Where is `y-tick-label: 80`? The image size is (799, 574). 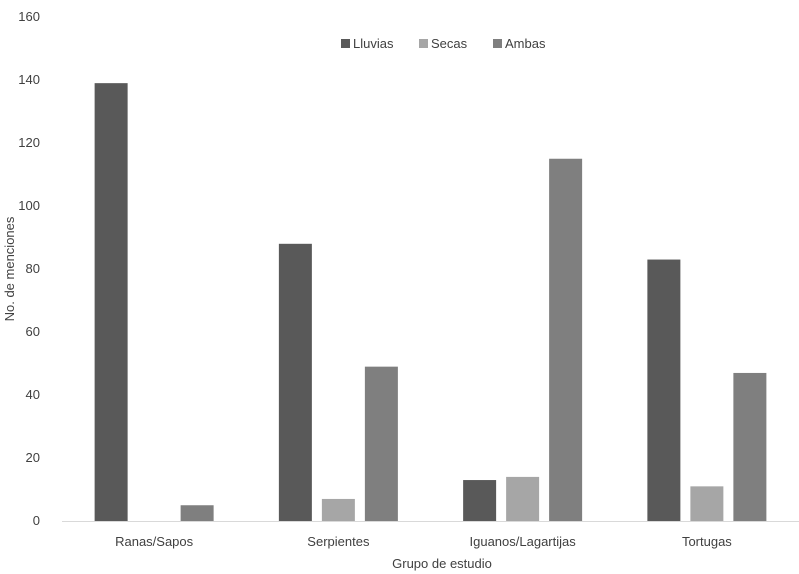
y-tick-label: 80 is located at coordinates (33, 268).